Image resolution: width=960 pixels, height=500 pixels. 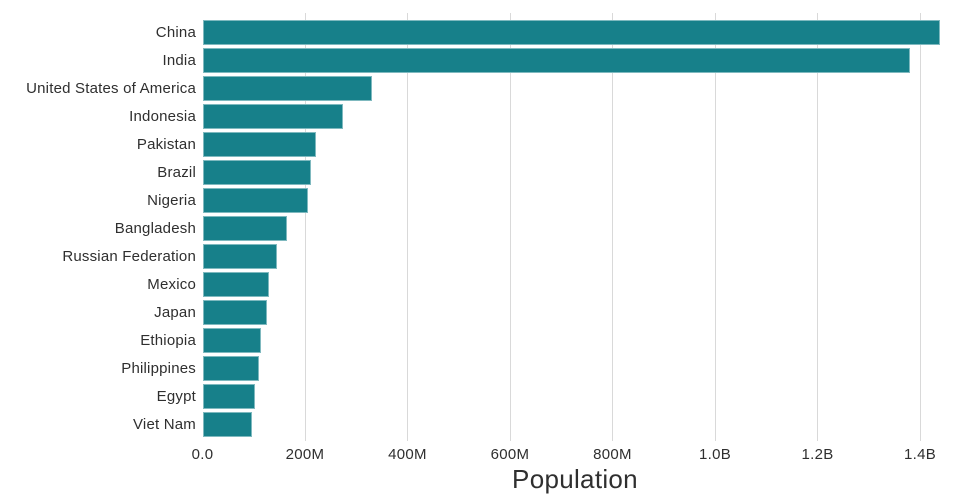 What do you see at coordinates (287, 88) in the screenshot?
I see `bar-united-states-of-america` at bounding box center [287, 88].